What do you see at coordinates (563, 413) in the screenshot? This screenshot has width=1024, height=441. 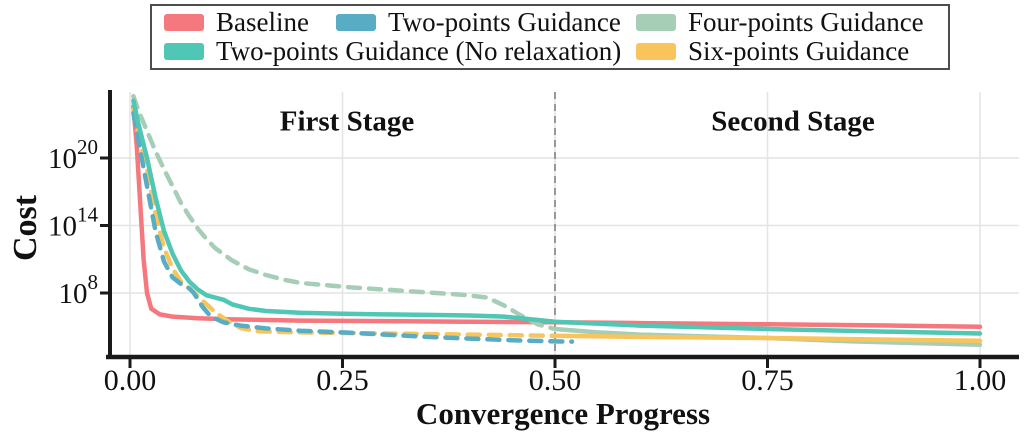 I see `x-axis-title: Convergence Progress` at bounding box center [563, 413].